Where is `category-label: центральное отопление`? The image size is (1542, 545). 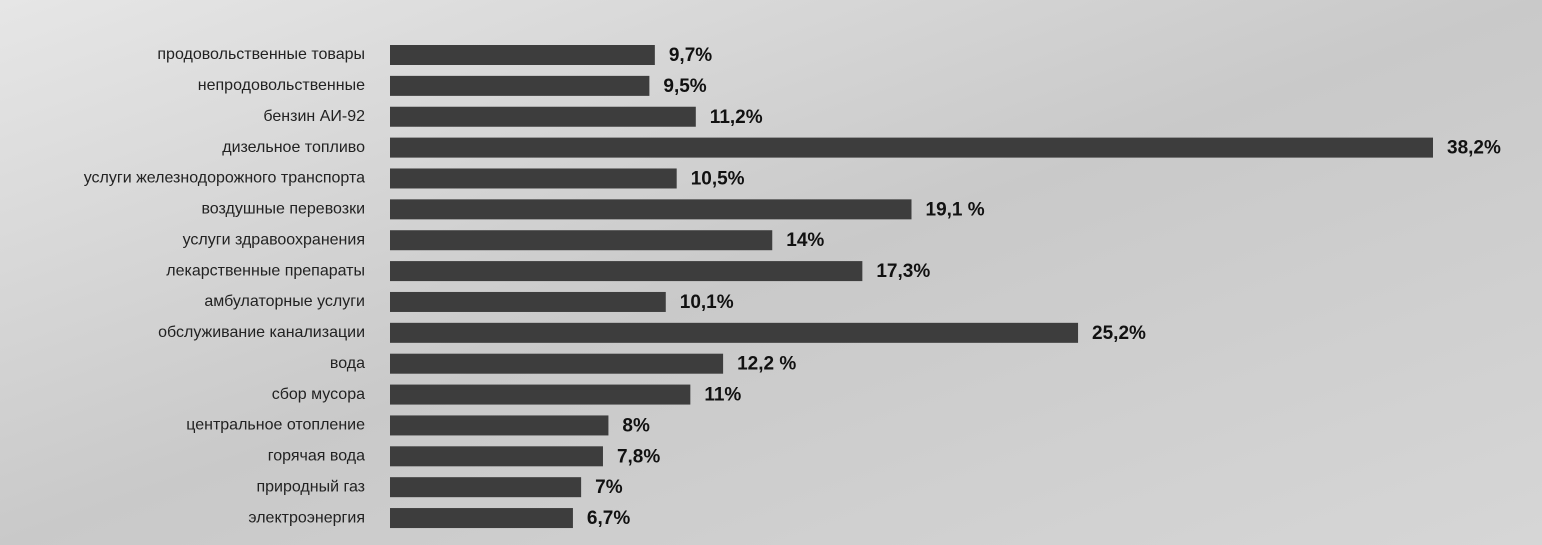 category-label: центральное отопление is located at coordinates (275, 425).